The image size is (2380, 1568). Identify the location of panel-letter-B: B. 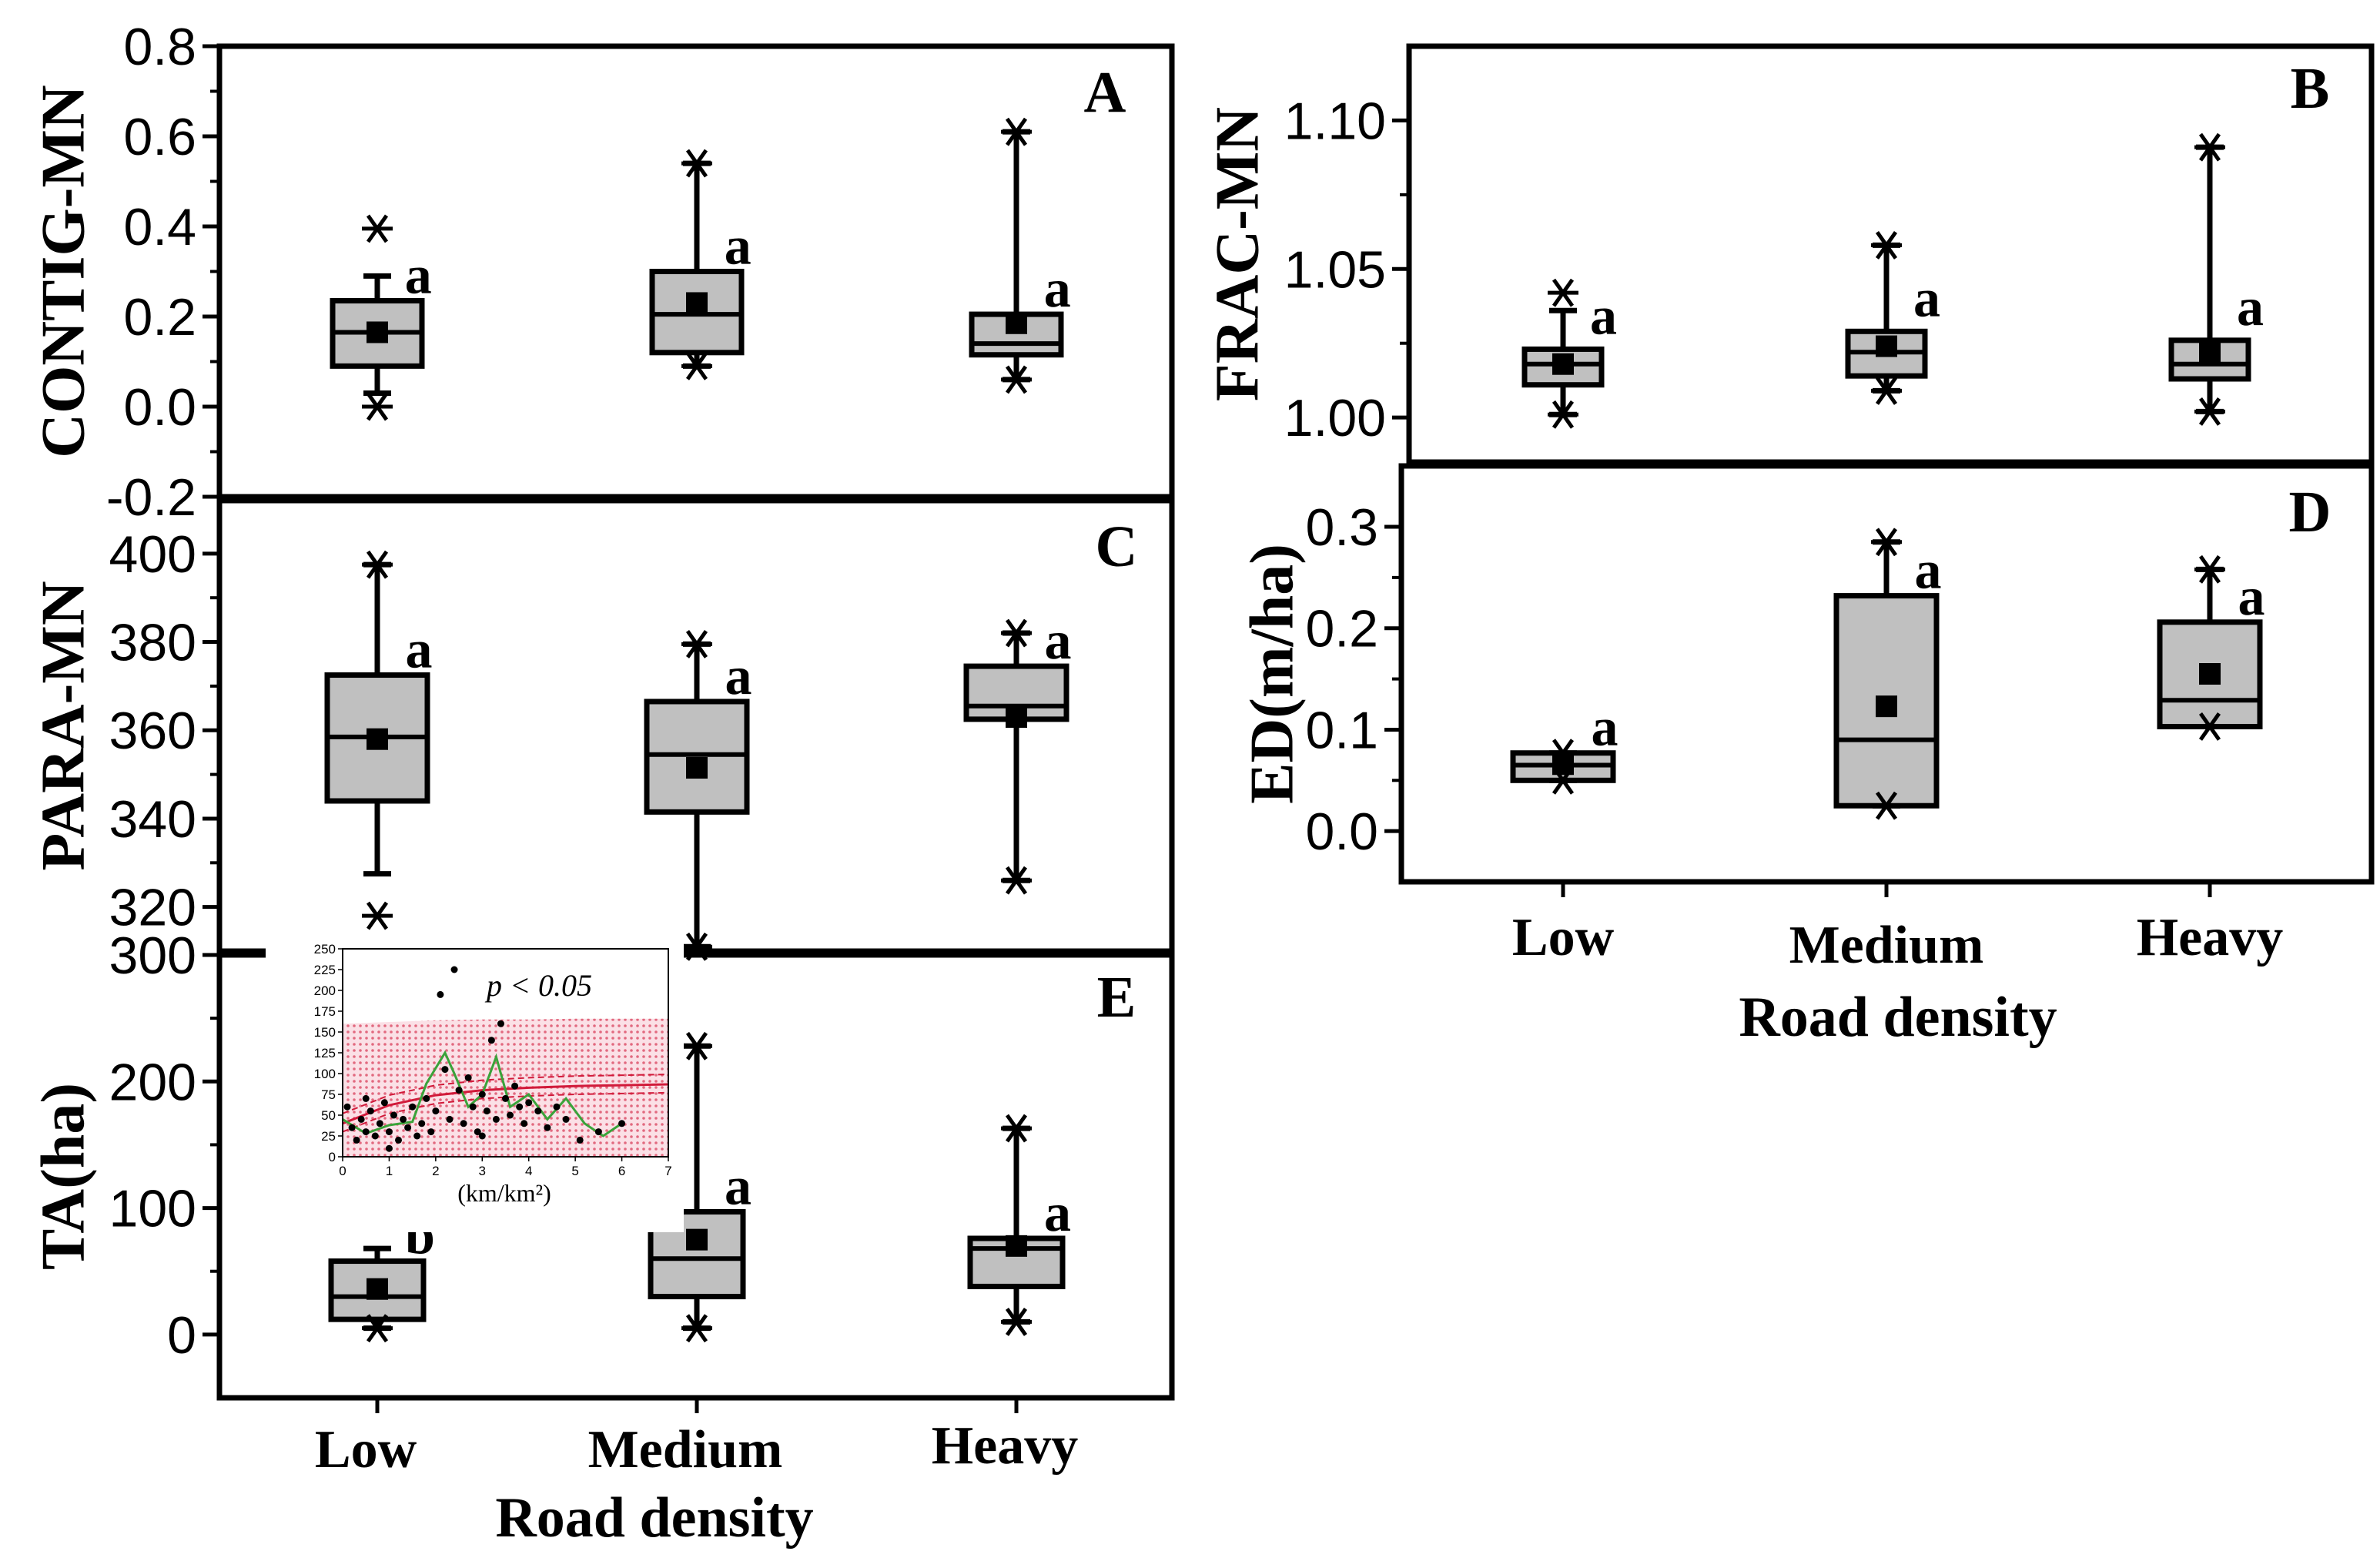
(2310, 89).